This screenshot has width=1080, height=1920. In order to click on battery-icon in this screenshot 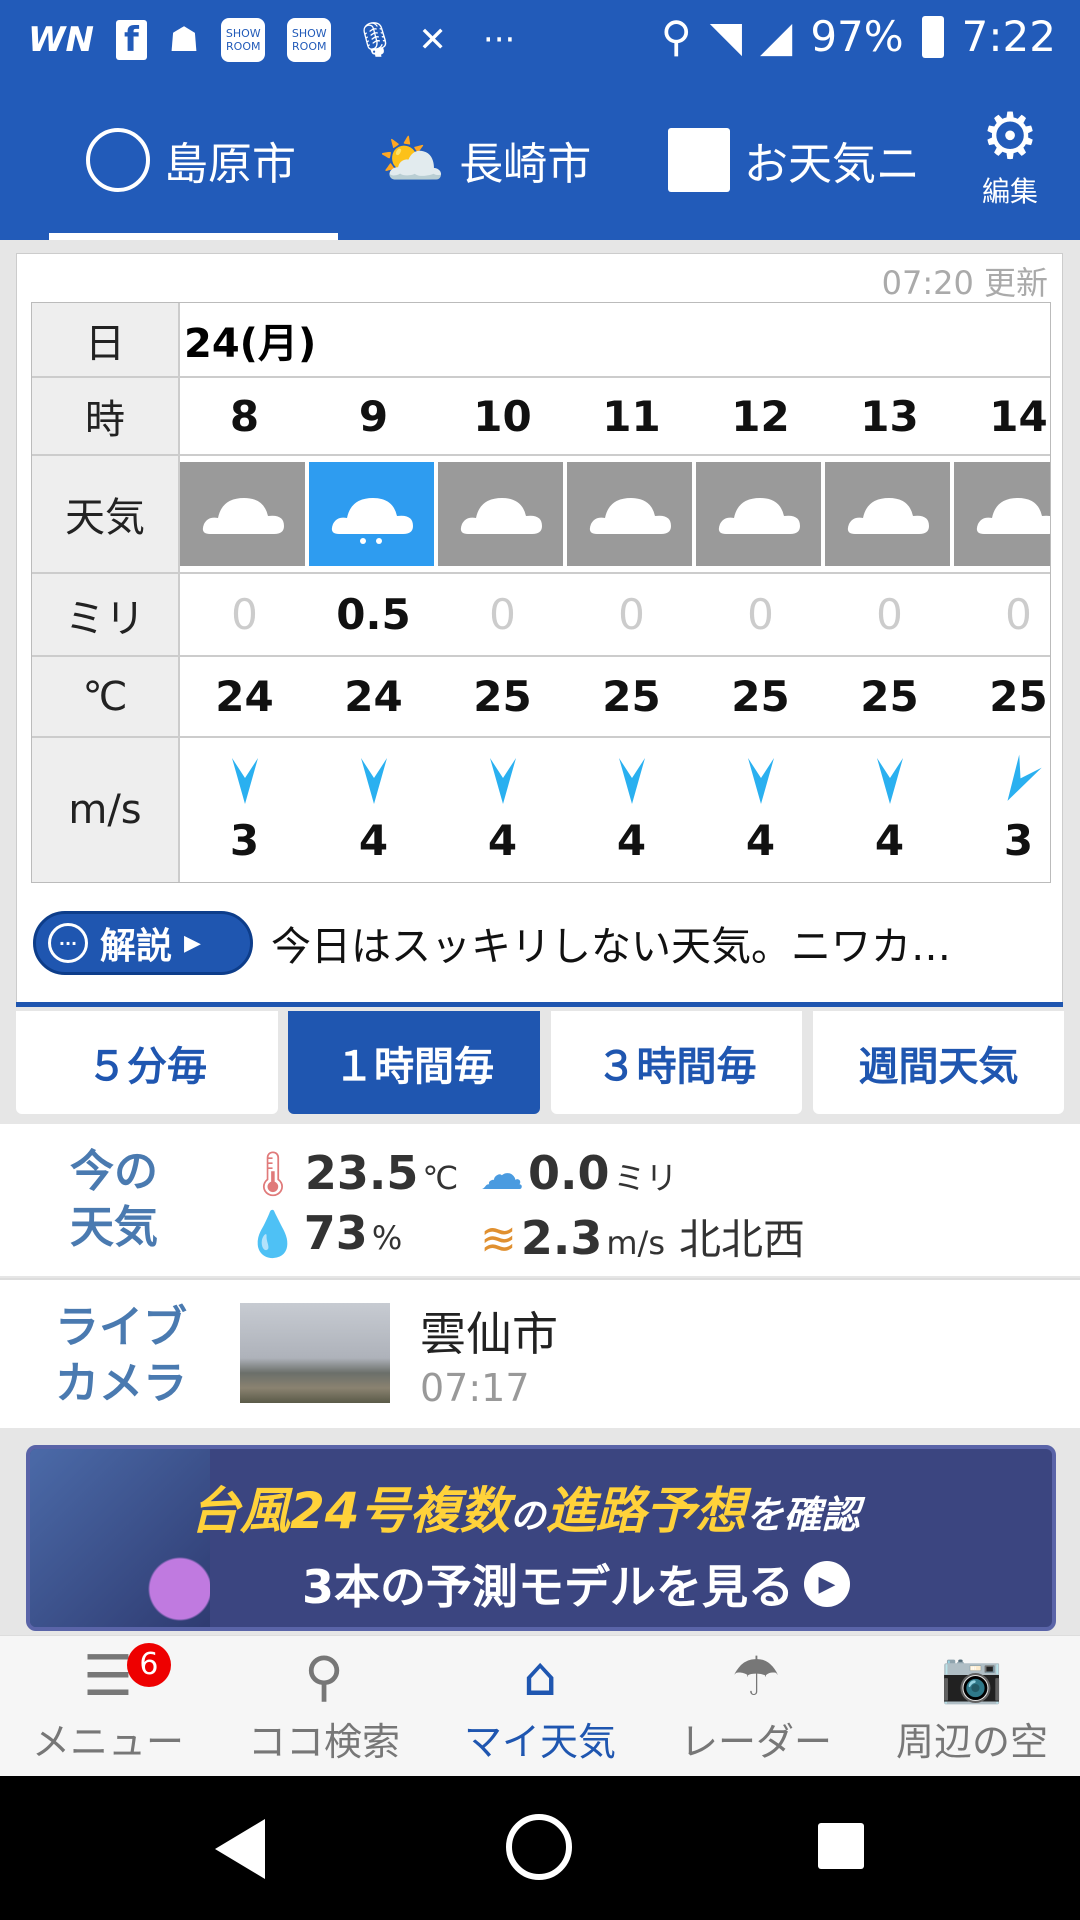, I will do `click(932, 36)`.